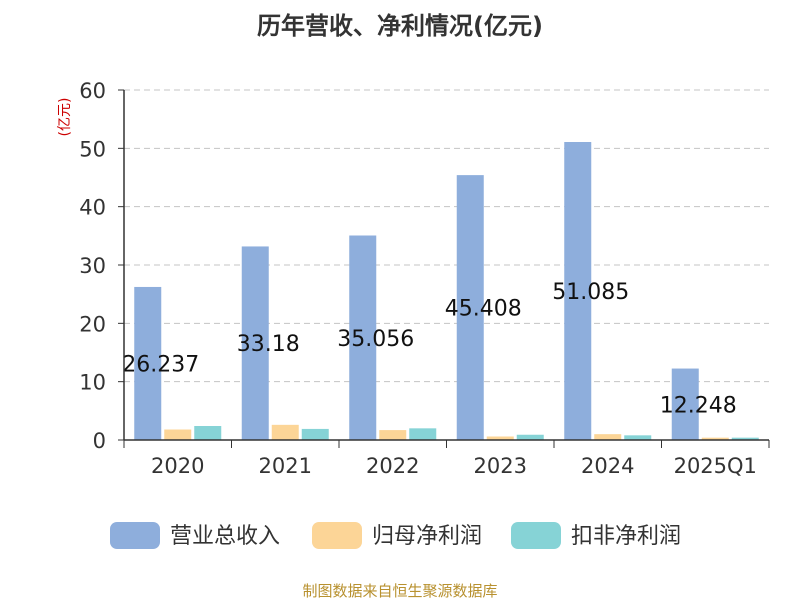 The height and width of the screenshot is (600, 800). I want to click on data-label: 12.248, so click(698, 405).